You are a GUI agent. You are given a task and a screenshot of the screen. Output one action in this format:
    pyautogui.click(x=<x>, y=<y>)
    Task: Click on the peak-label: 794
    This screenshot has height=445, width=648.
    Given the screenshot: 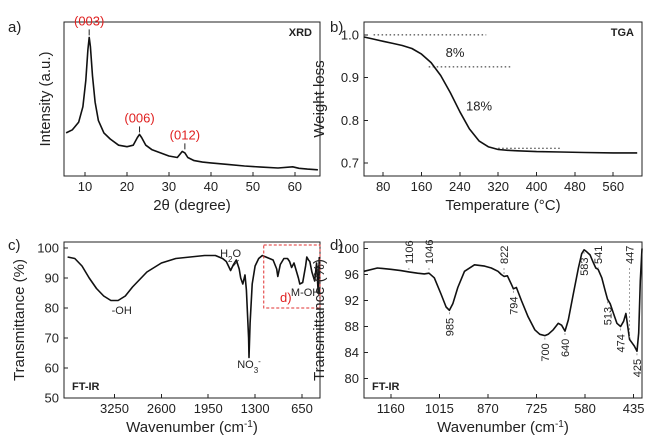 What is the action you would take?
    pyautogui.click(x=514, y=305)
    